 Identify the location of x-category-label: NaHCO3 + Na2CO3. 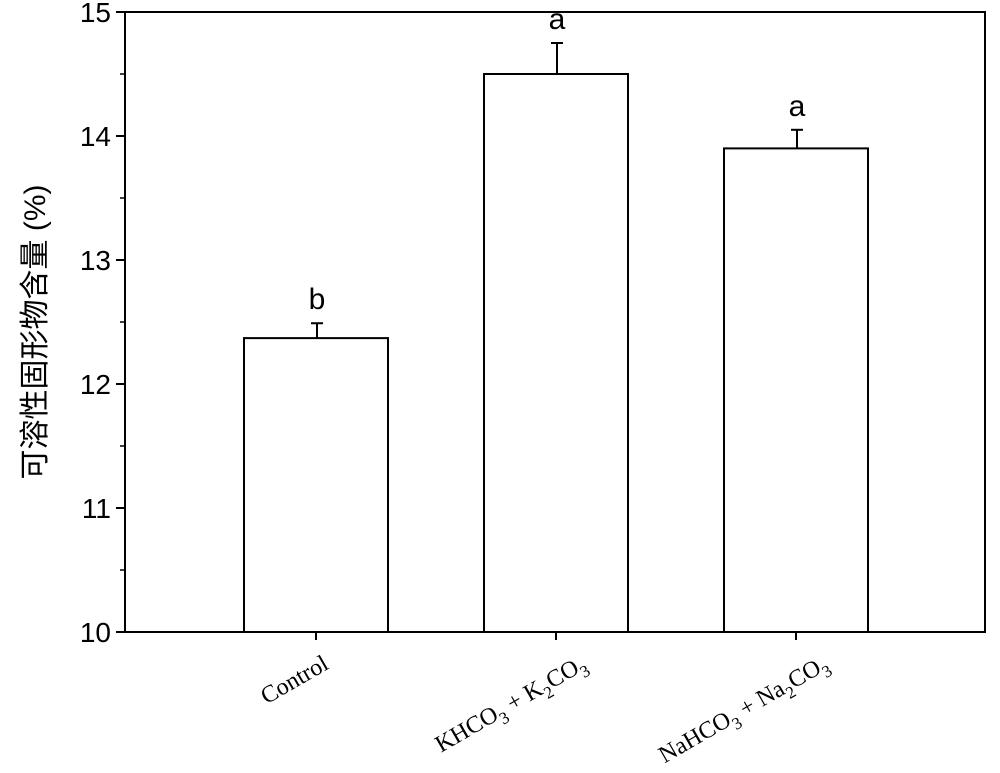
(745, 712).